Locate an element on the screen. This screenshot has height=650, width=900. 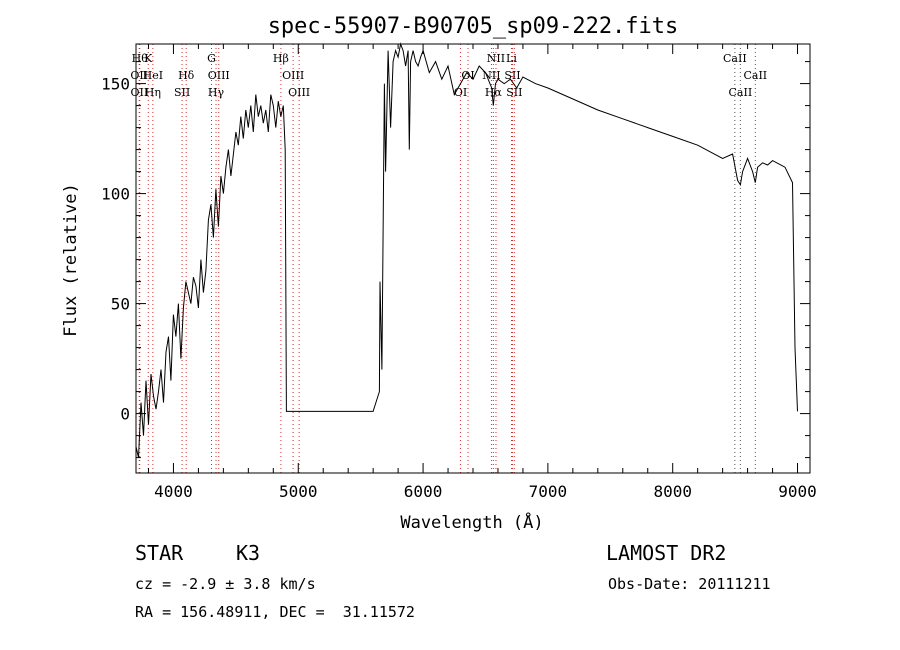
line-label: Hα is located at coordinates (494, 92).